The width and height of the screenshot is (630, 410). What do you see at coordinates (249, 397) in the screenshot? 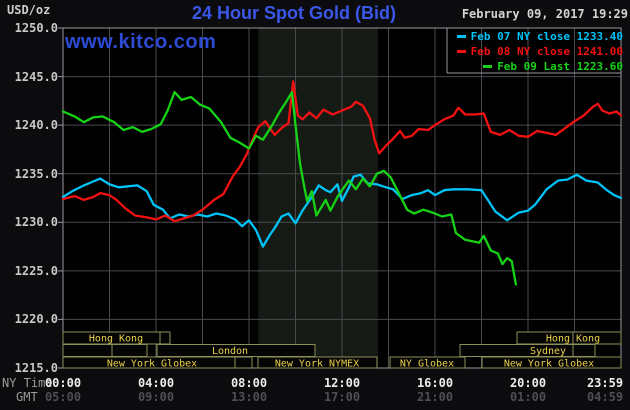
I see `x-tick-label-gmt: 13:00` at bounding box center [249, 397].